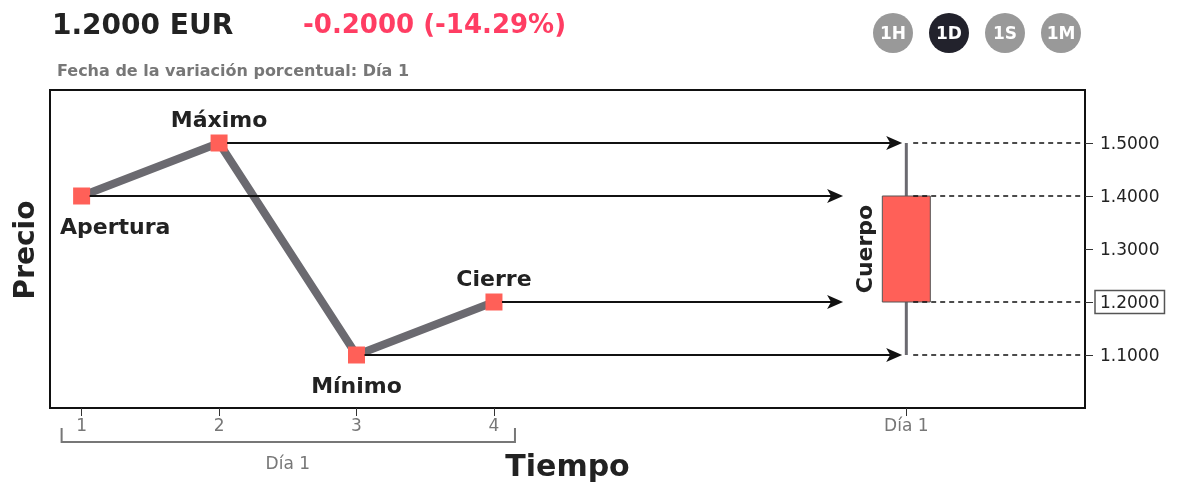  I want to click on text: 1D, so click(949, 33).